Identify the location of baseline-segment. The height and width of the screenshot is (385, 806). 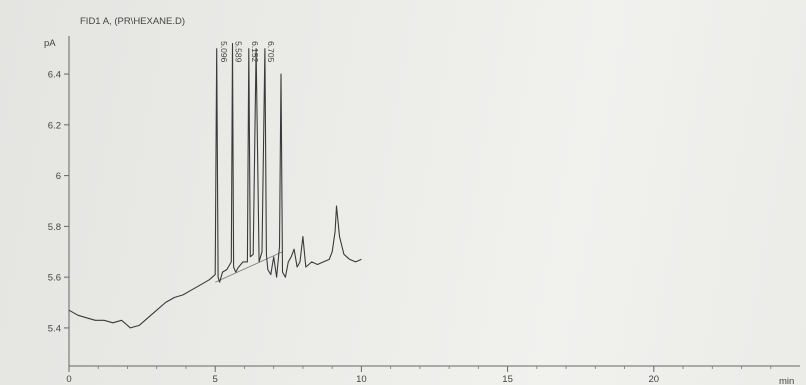
(249, 267).